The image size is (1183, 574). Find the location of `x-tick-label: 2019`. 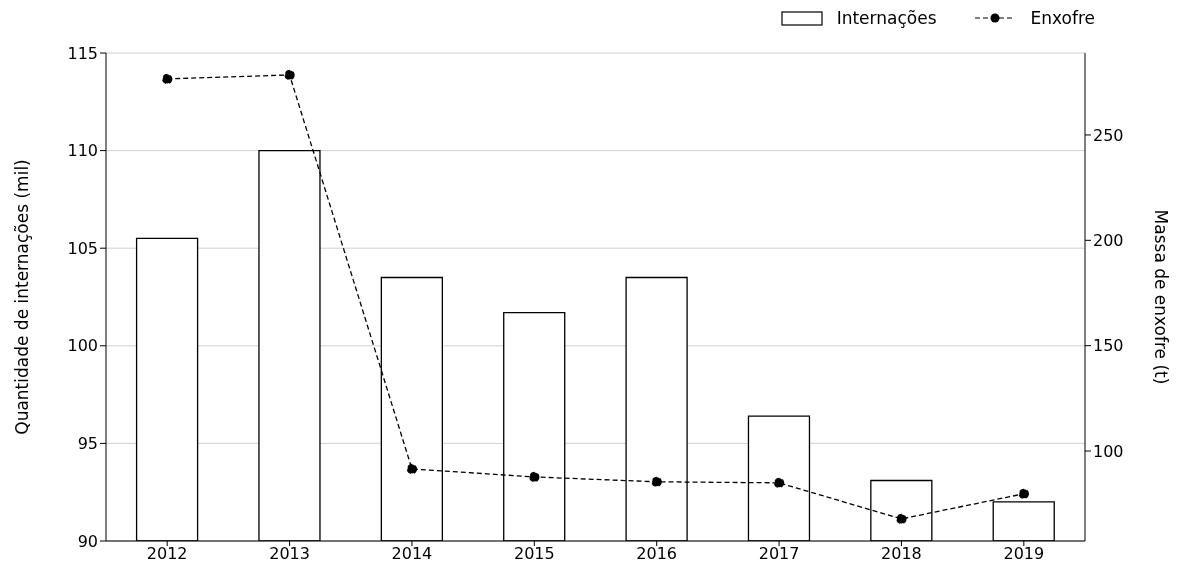

x-tick-label: 2019 is located at coordinates (1024, 554).